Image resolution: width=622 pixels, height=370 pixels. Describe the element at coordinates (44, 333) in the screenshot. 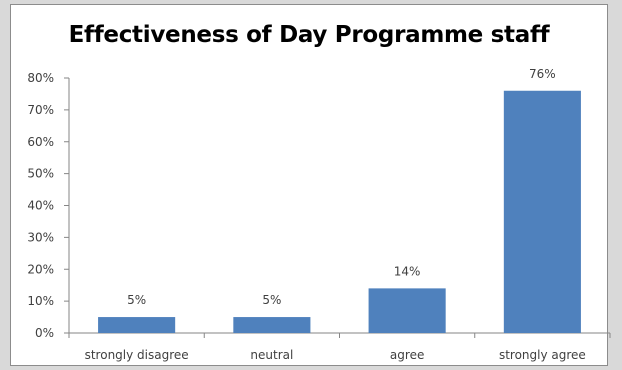

I see `y-tick-label: 0%` at that location.